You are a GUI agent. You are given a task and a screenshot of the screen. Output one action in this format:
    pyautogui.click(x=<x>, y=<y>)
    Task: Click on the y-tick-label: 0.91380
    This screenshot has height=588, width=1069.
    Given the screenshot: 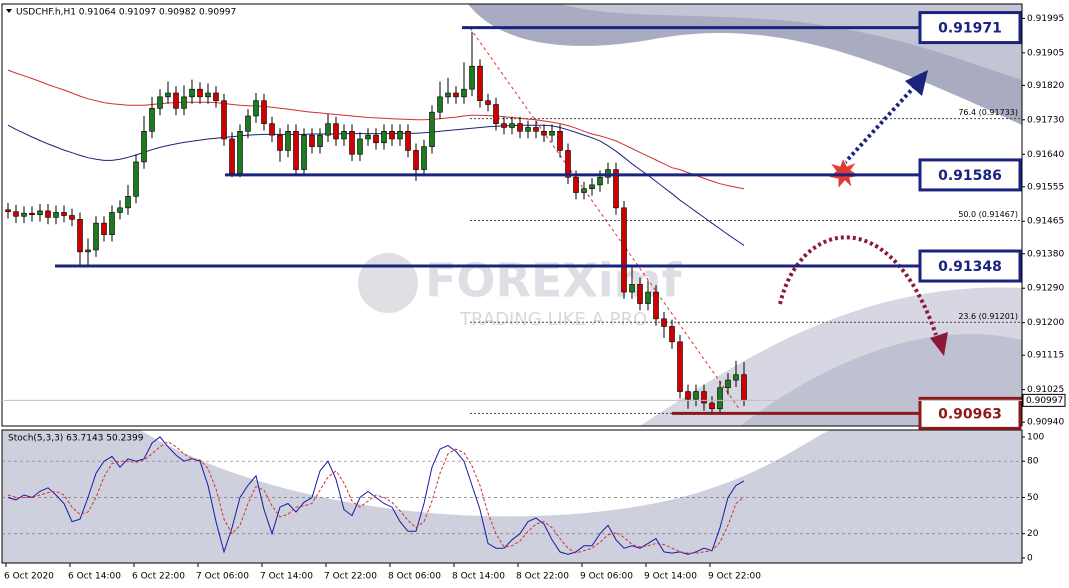 What is the action you would take?
    pyautogui.click(x=1045, y=254)
    